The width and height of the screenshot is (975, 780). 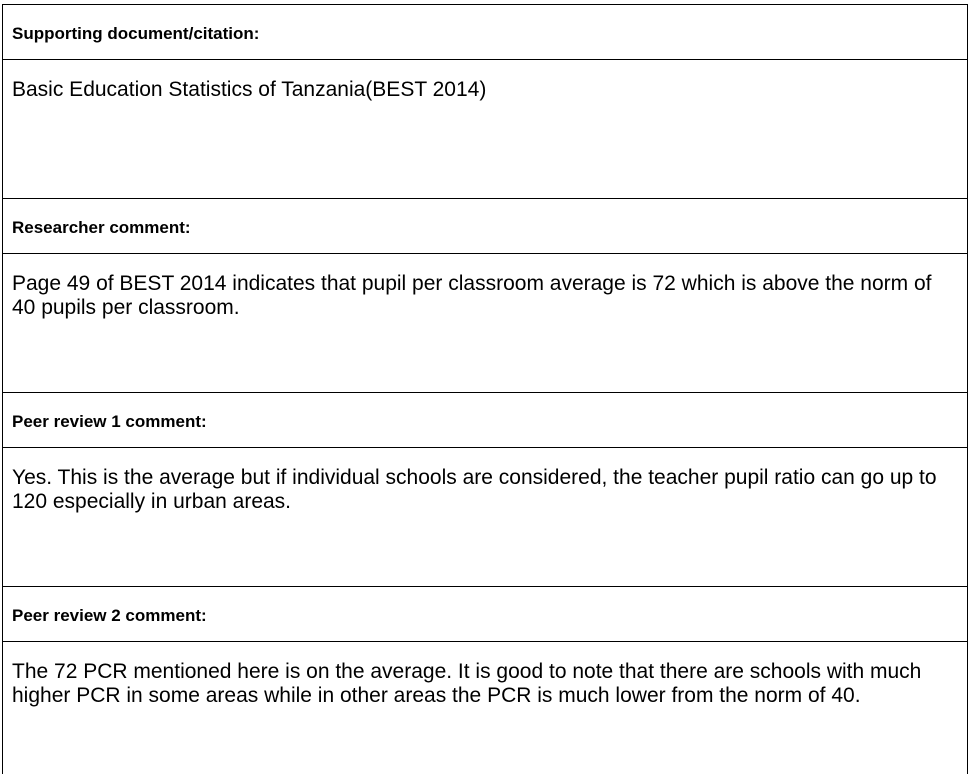 What do you see at coordinates (485, 226) in the screenshot?
I see `section-label-researcher-comment: Researcher comment:` at bounding box center [485, 226].